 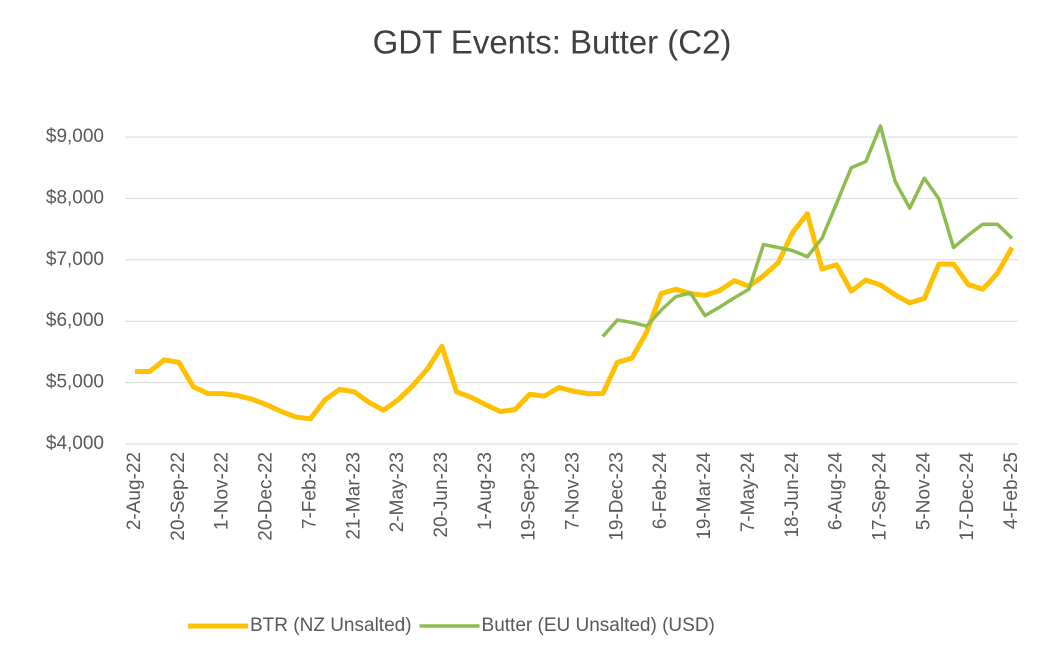 What do you see at coordinates (353, 496) in the screenshot?
I see `x-tick-label: 21-Mar-23` at bounding box center [353, 496].